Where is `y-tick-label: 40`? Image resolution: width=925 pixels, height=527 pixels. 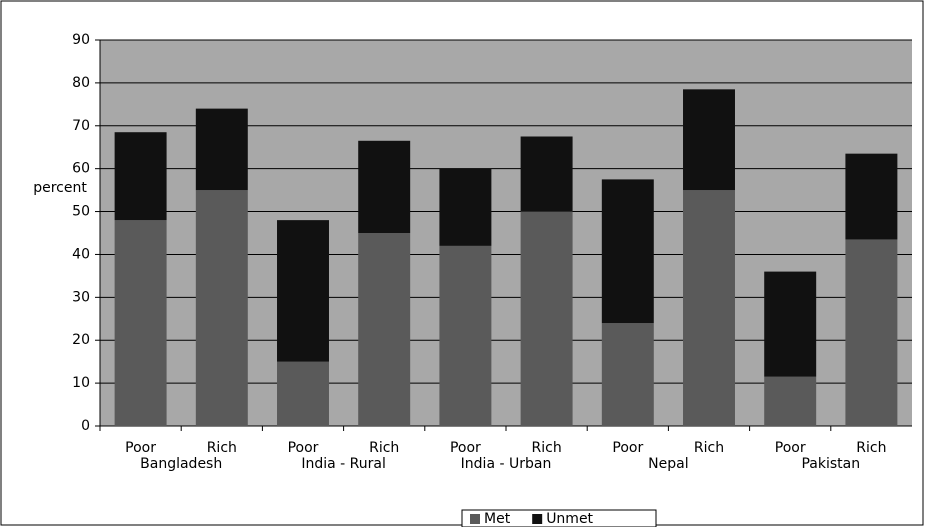
y-tick-label: 40 is located at coordinates (81, 254).